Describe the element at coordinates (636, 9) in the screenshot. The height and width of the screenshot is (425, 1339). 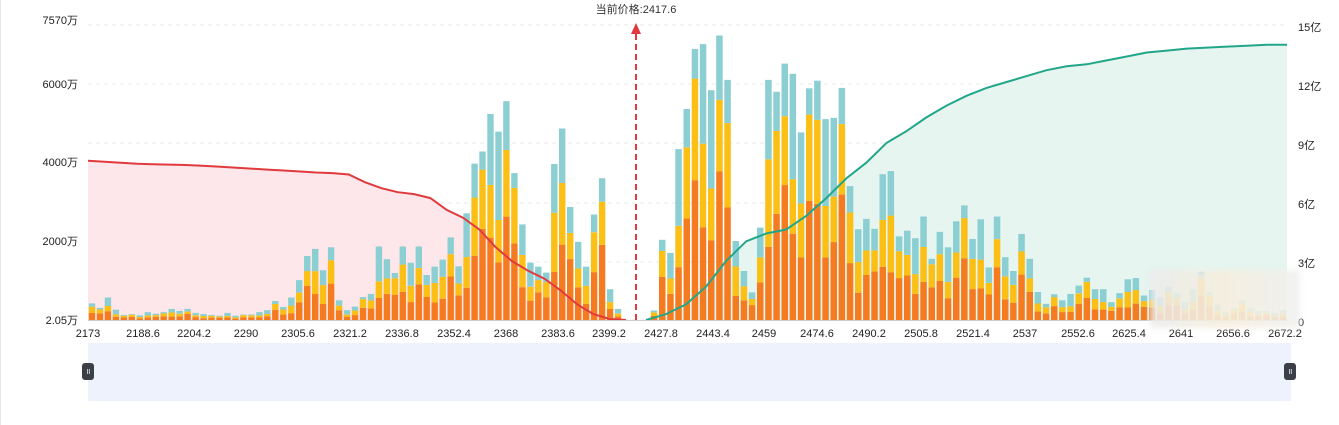
I see `current-price-label: 当前价格:2417.6` at that location.